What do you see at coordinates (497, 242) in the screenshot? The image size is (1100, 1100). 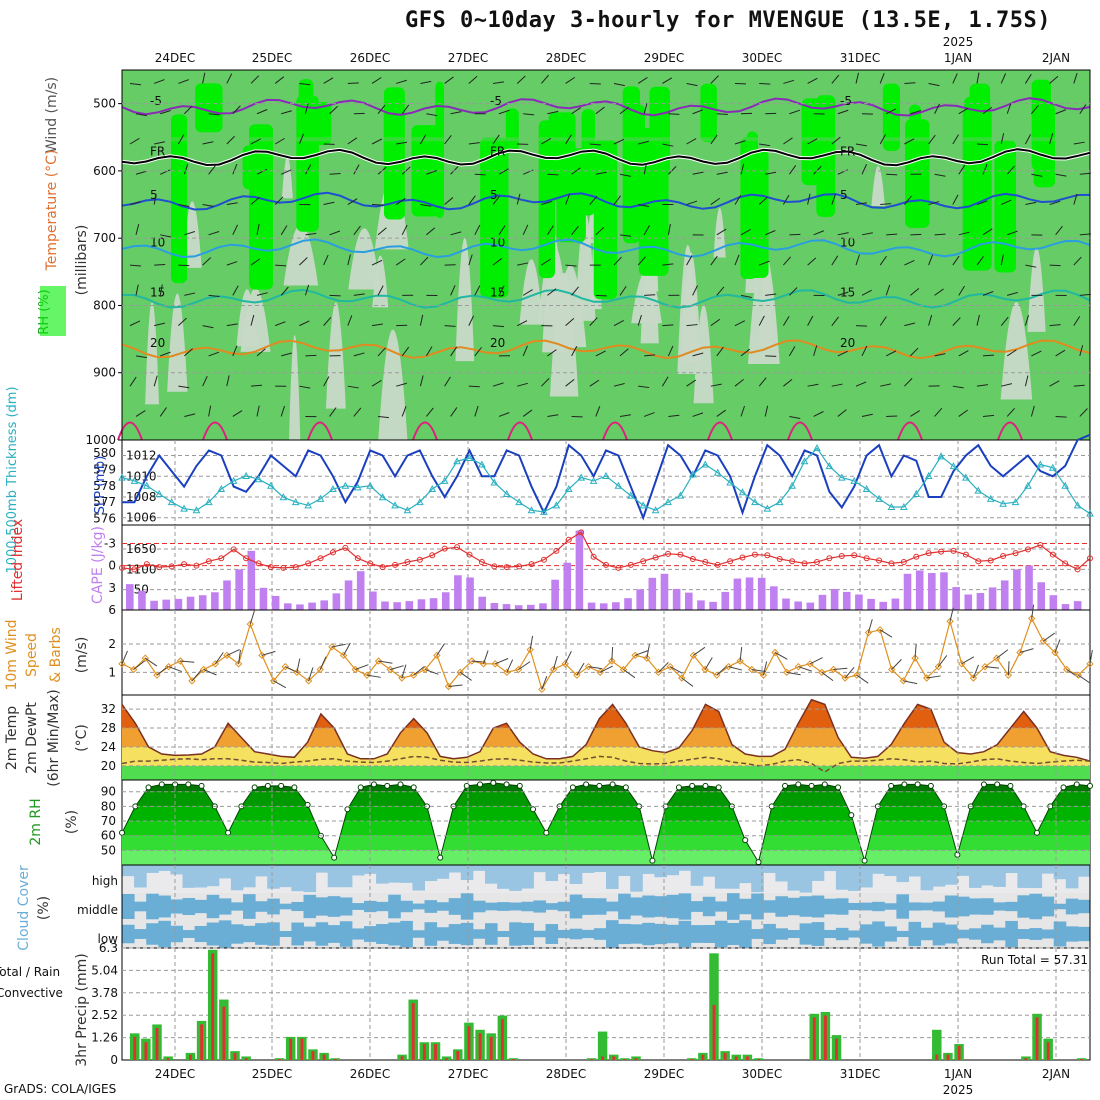 I see `isotherm-label: 10` at bounding box center [497, 242].